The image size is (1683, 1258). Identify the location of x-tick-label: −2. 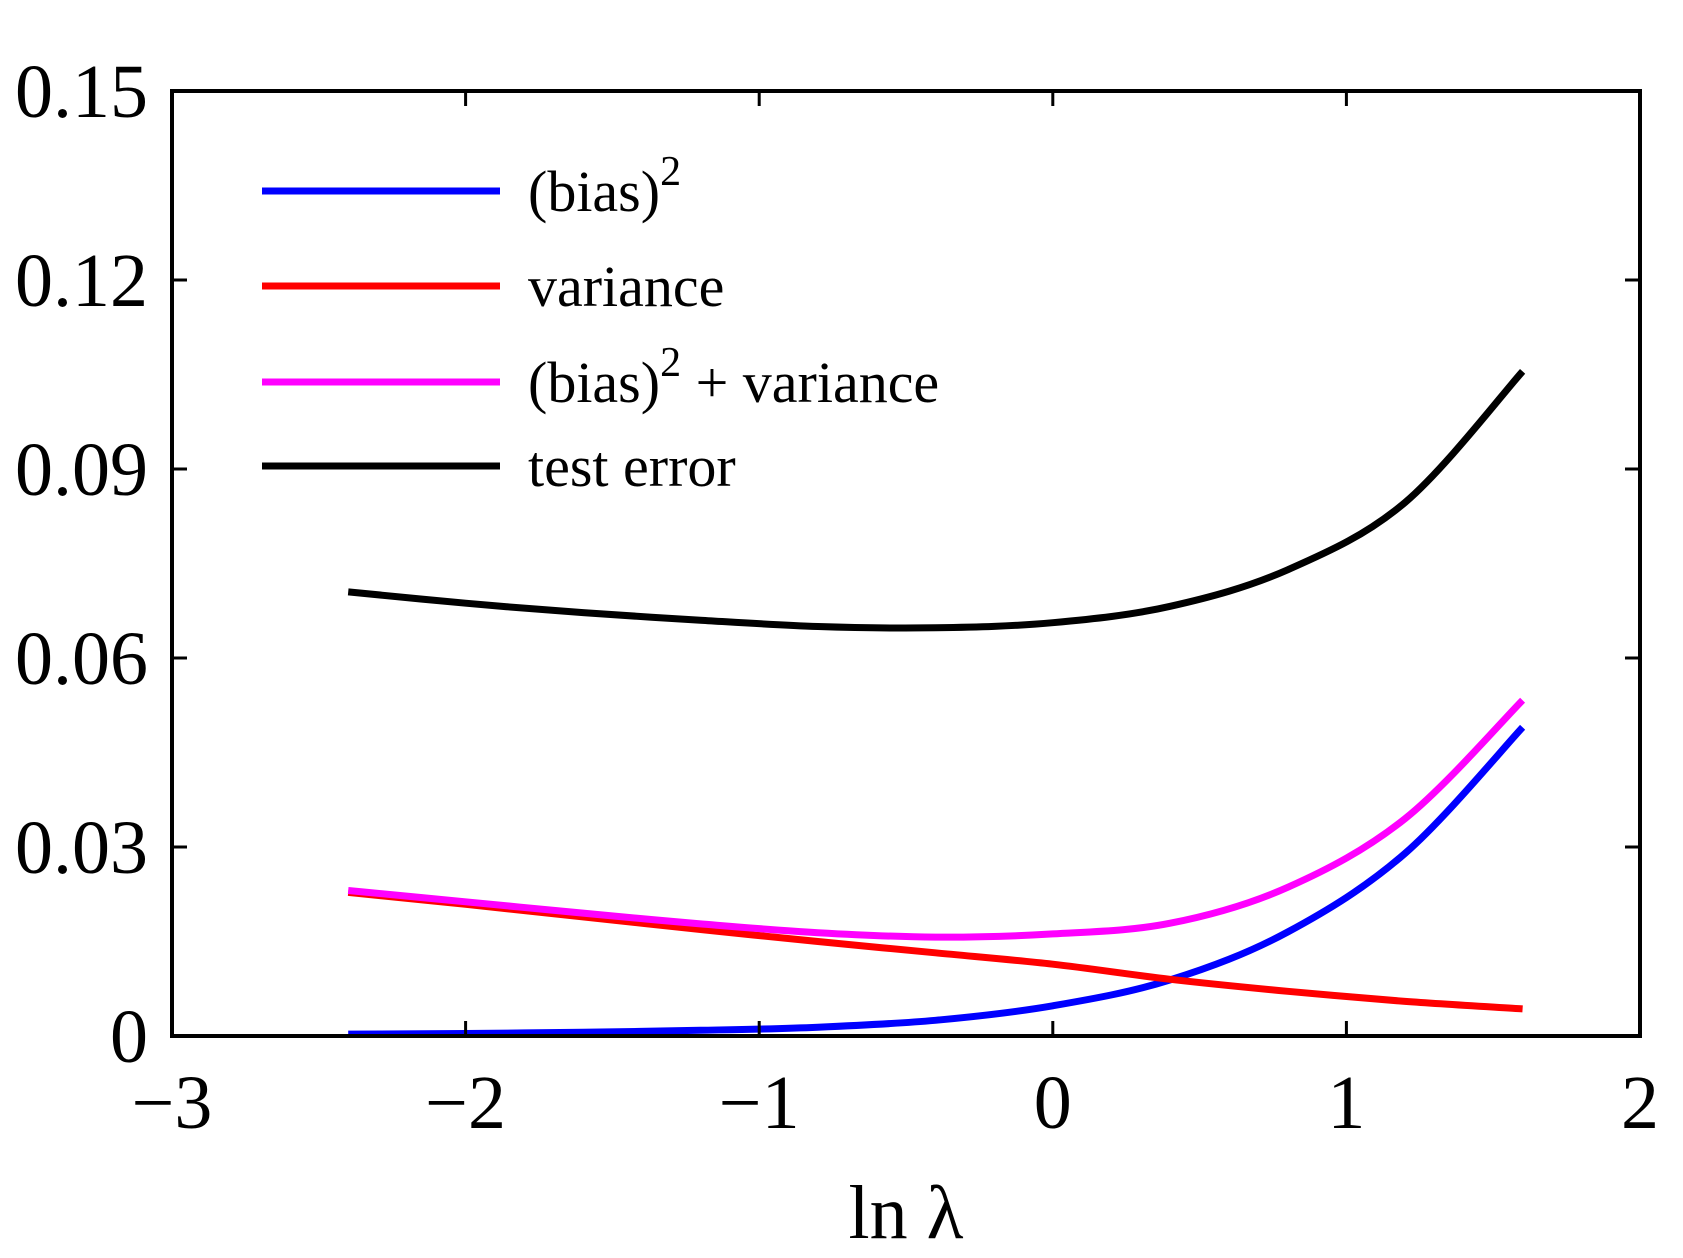
(465, 1103).